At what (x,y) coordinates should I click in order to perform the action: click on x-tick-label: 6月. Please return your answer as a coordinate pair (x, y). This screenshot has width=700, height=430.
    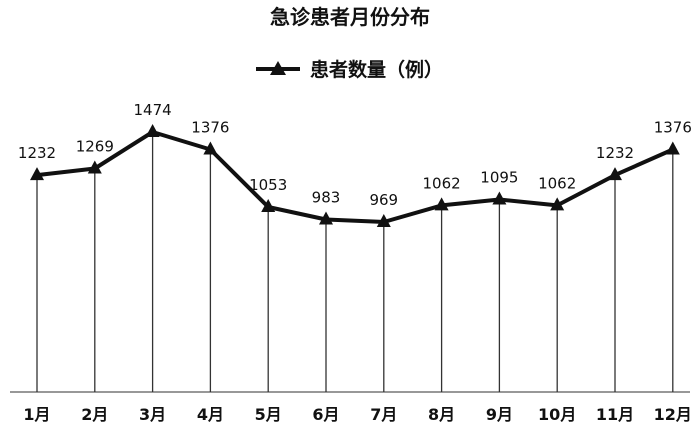
    Looking at the image, I should click on (325, 414).